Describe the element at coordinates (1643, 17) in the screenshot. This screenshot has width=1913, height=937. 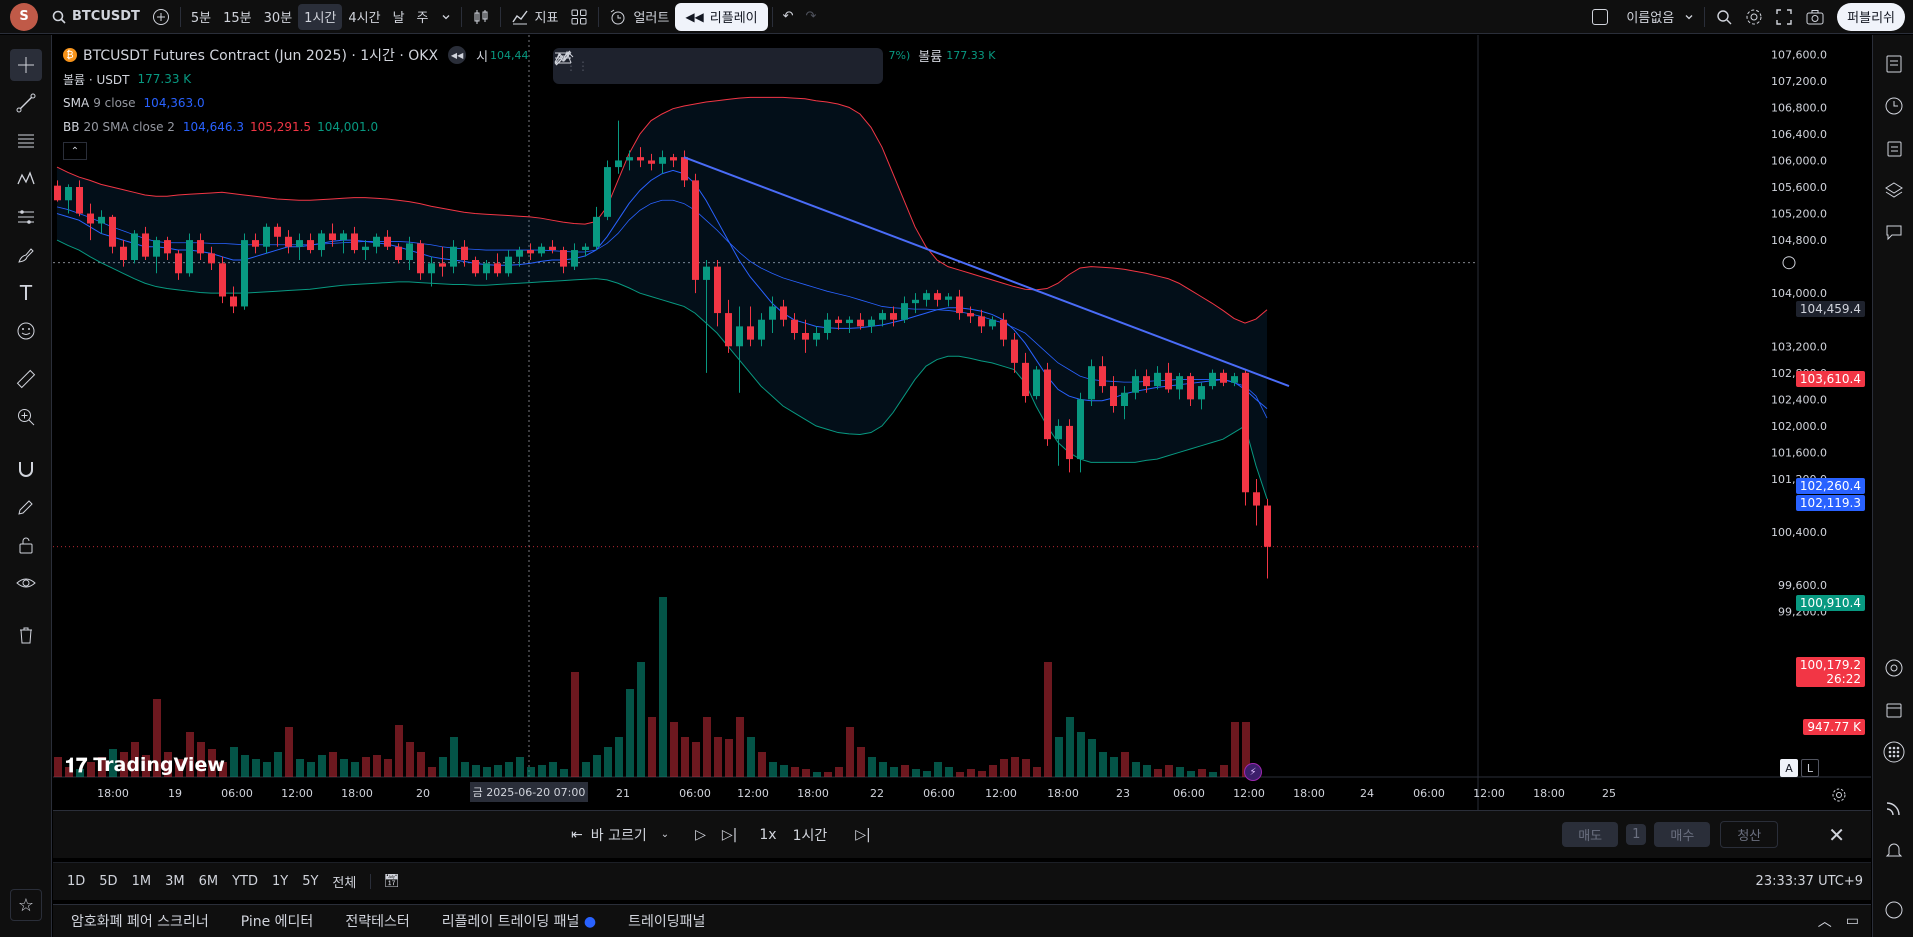
I see `layout-selector: 이름없음` at that location.